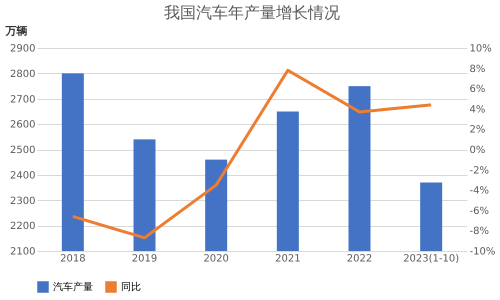 The image size is (500, 300). I want to click on y2-tick-label: 2%, so click(478, 130).